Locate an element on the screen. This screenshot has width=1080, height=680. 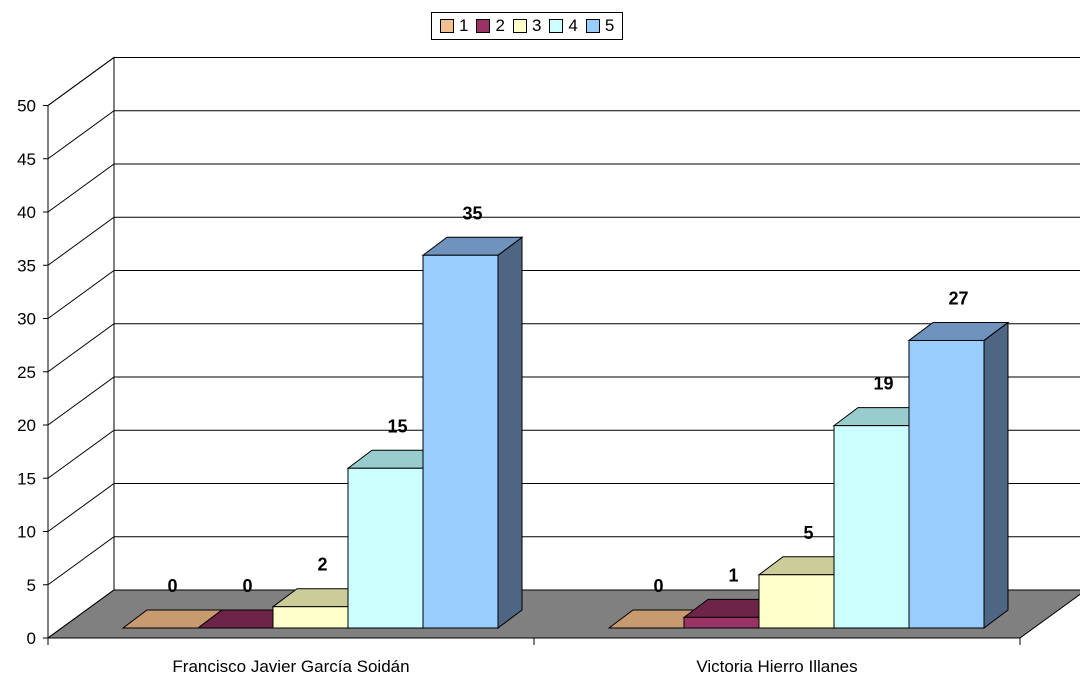
y-axis: 0 5 10 15 20 25 30 35 40 45 50 is located at coordinates (33, 372).